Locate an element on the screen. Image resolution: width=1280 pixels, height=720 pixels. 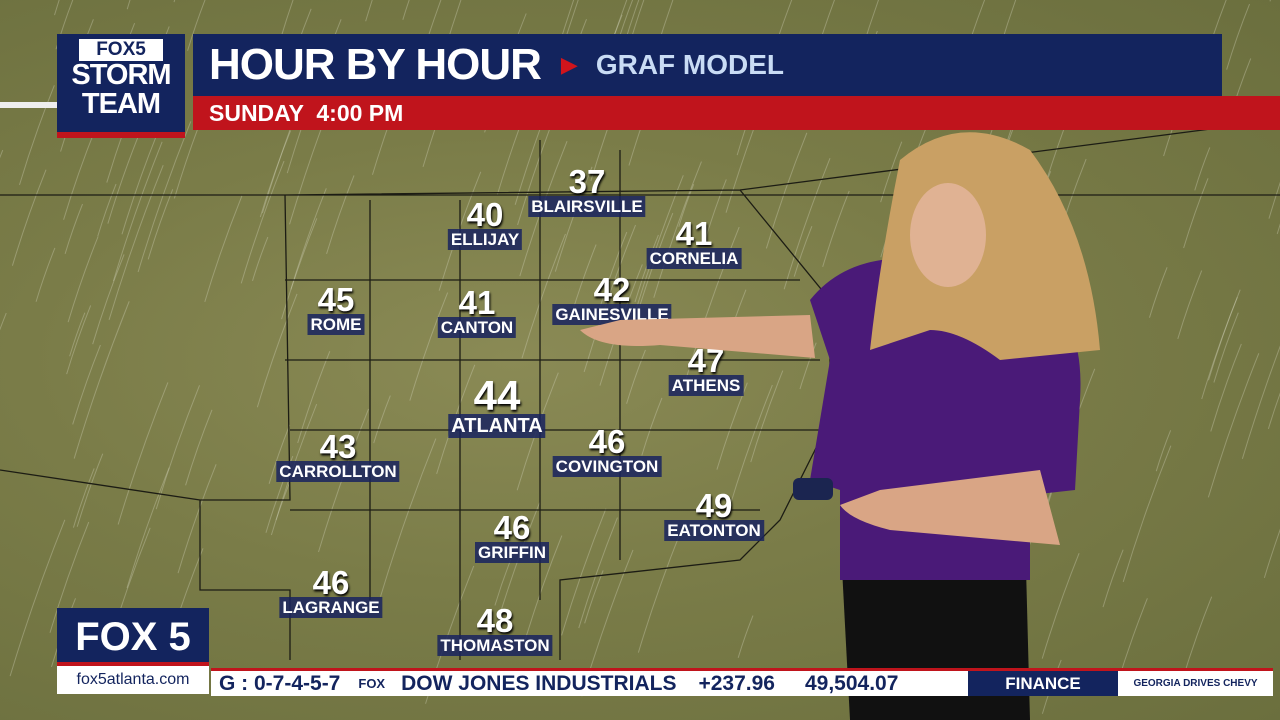
play-arrow-icon: ▶ is located at coordinates (569, 64).